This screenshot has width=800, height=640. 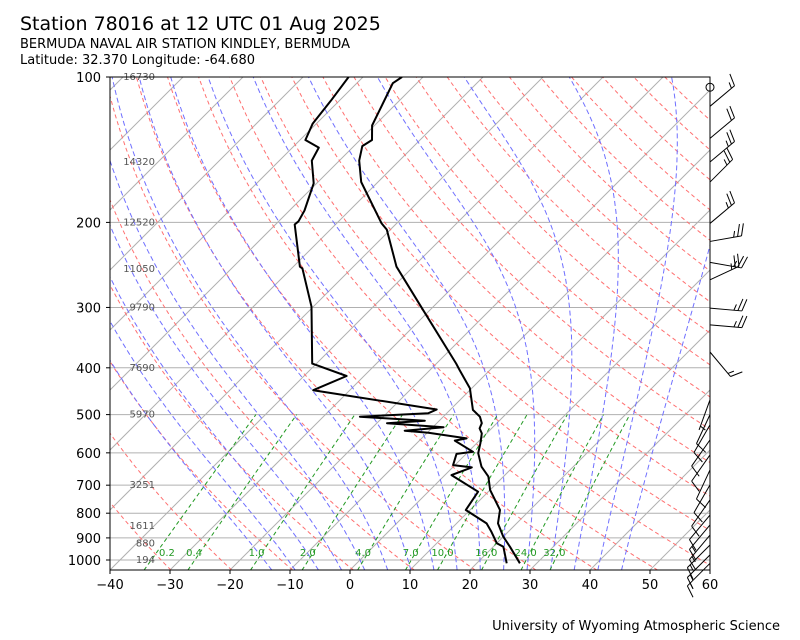 What do you see at coordinates (486, 553) in the screenshot?
I see `mixing-ratio-label: 16.0` at bounding box center [486, 553].